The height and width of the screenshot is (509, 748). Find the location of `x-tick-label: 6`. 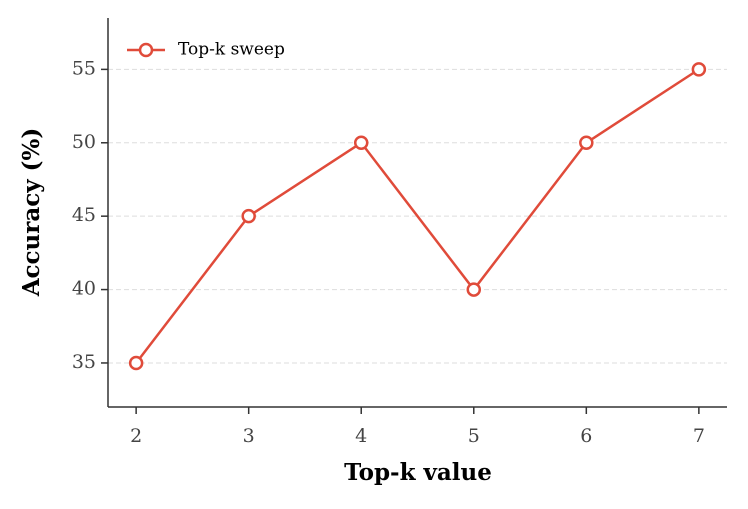

x-tick-label: 6 is located at coordinates (586, 436).